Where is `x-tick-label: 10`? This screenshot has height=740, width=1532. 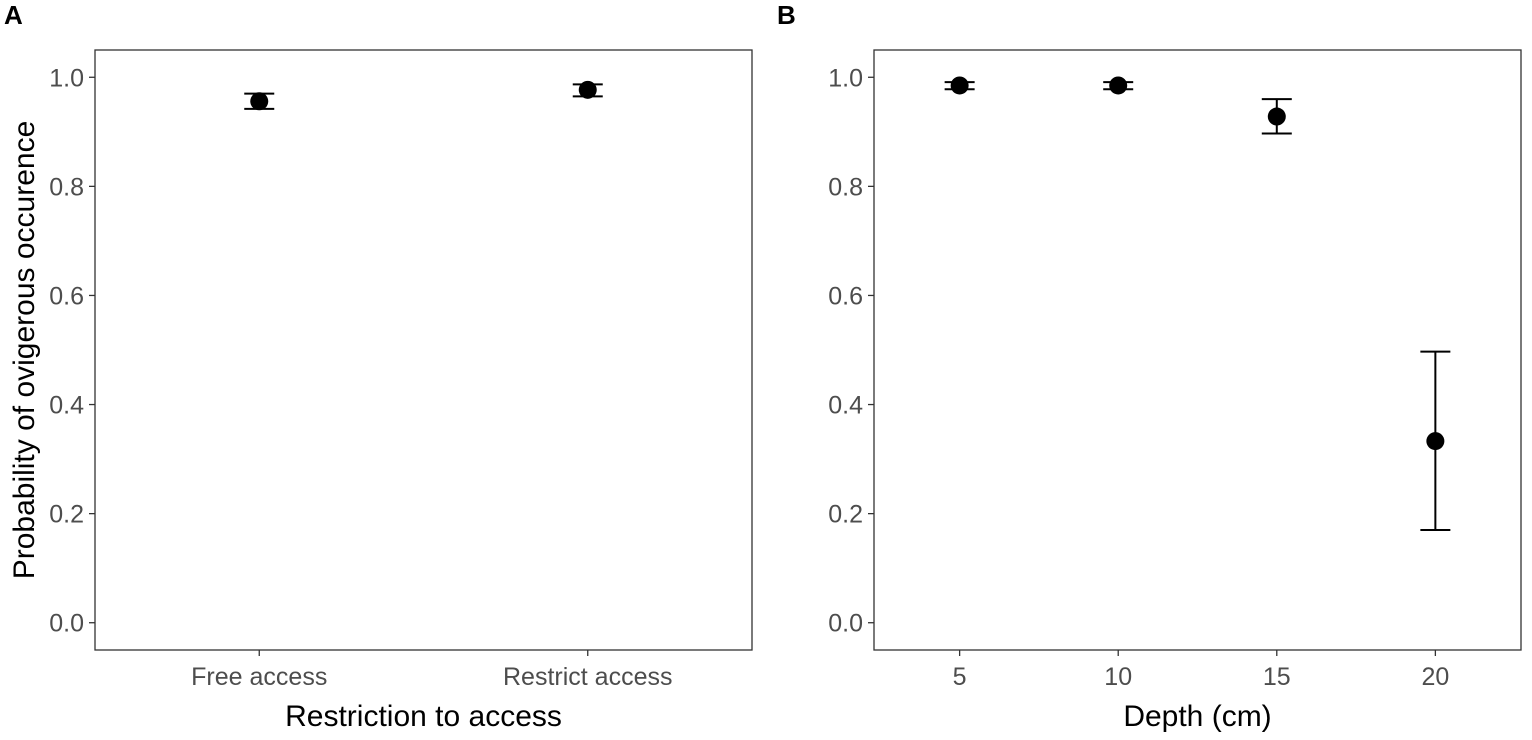 x-tick-label: 10 is located at coordinates (1118, 677).